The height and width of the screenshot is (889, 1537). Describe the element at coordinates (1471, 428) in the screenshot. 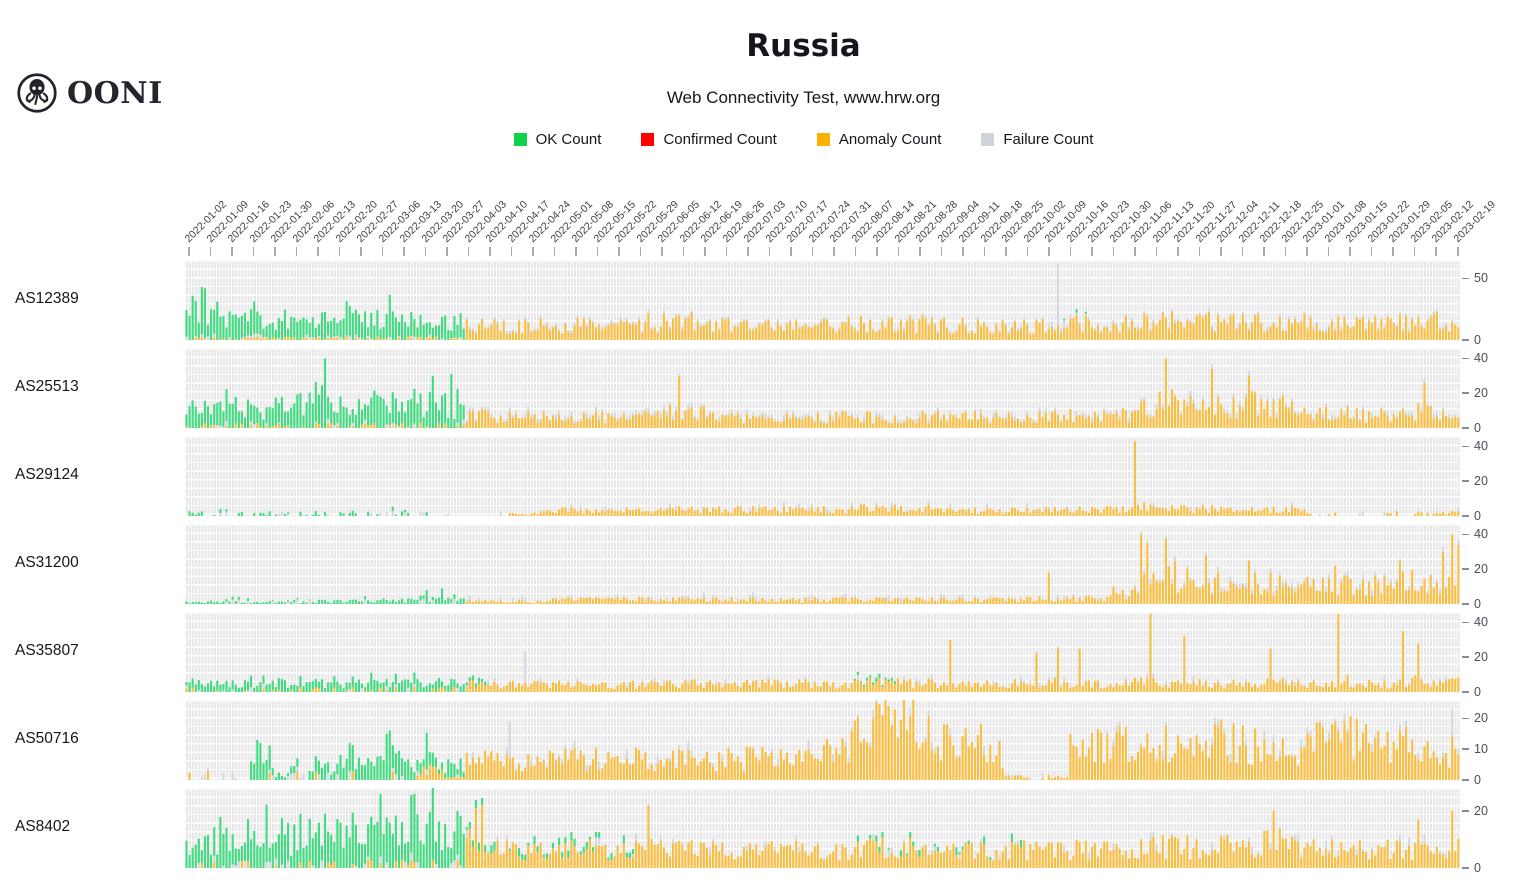

I see `y-axis-tick: 0` at that location.